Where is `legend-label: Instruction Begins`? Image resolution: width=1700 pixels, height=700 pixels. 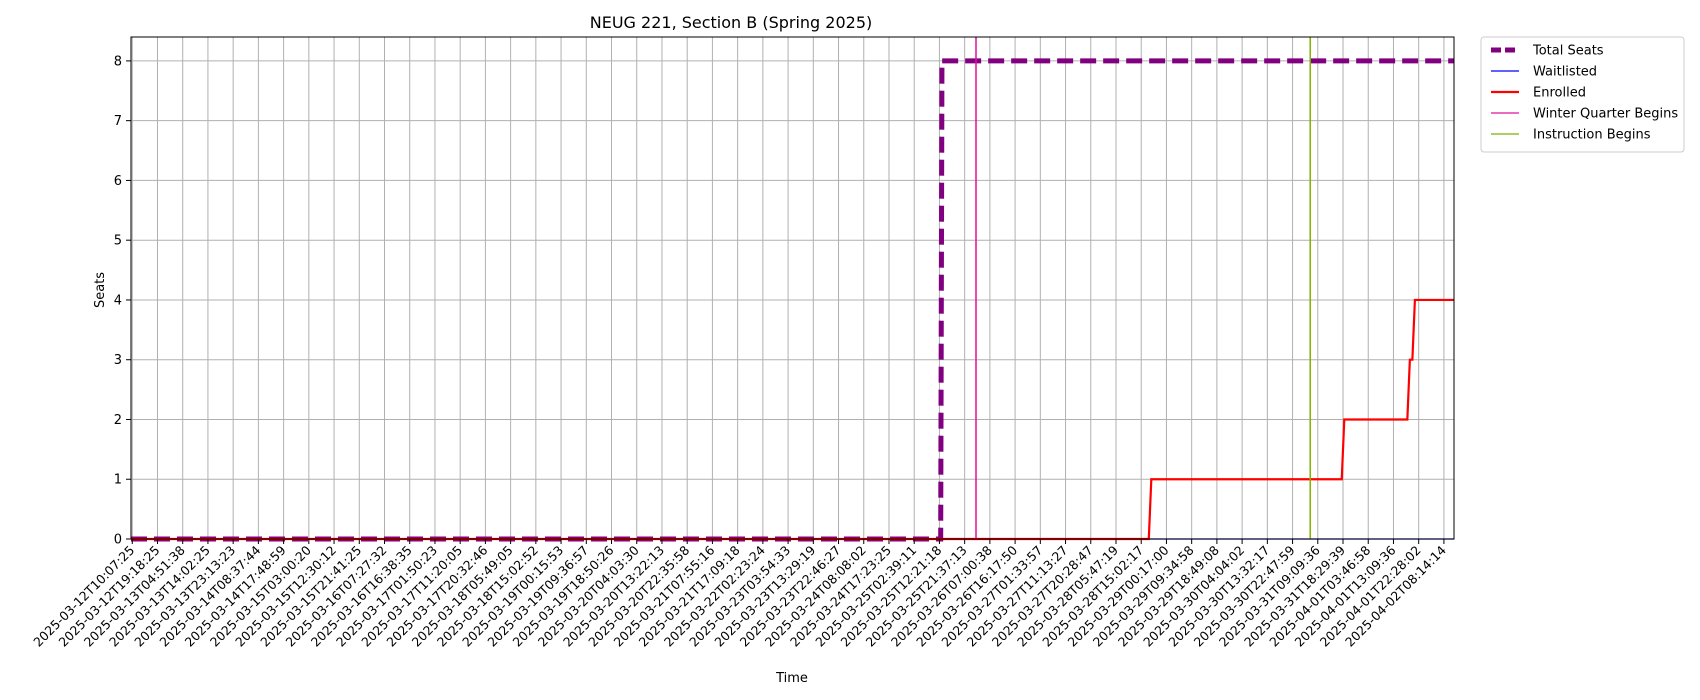 legend-label: Instruction Begins is located at coordinates (1592, 135).